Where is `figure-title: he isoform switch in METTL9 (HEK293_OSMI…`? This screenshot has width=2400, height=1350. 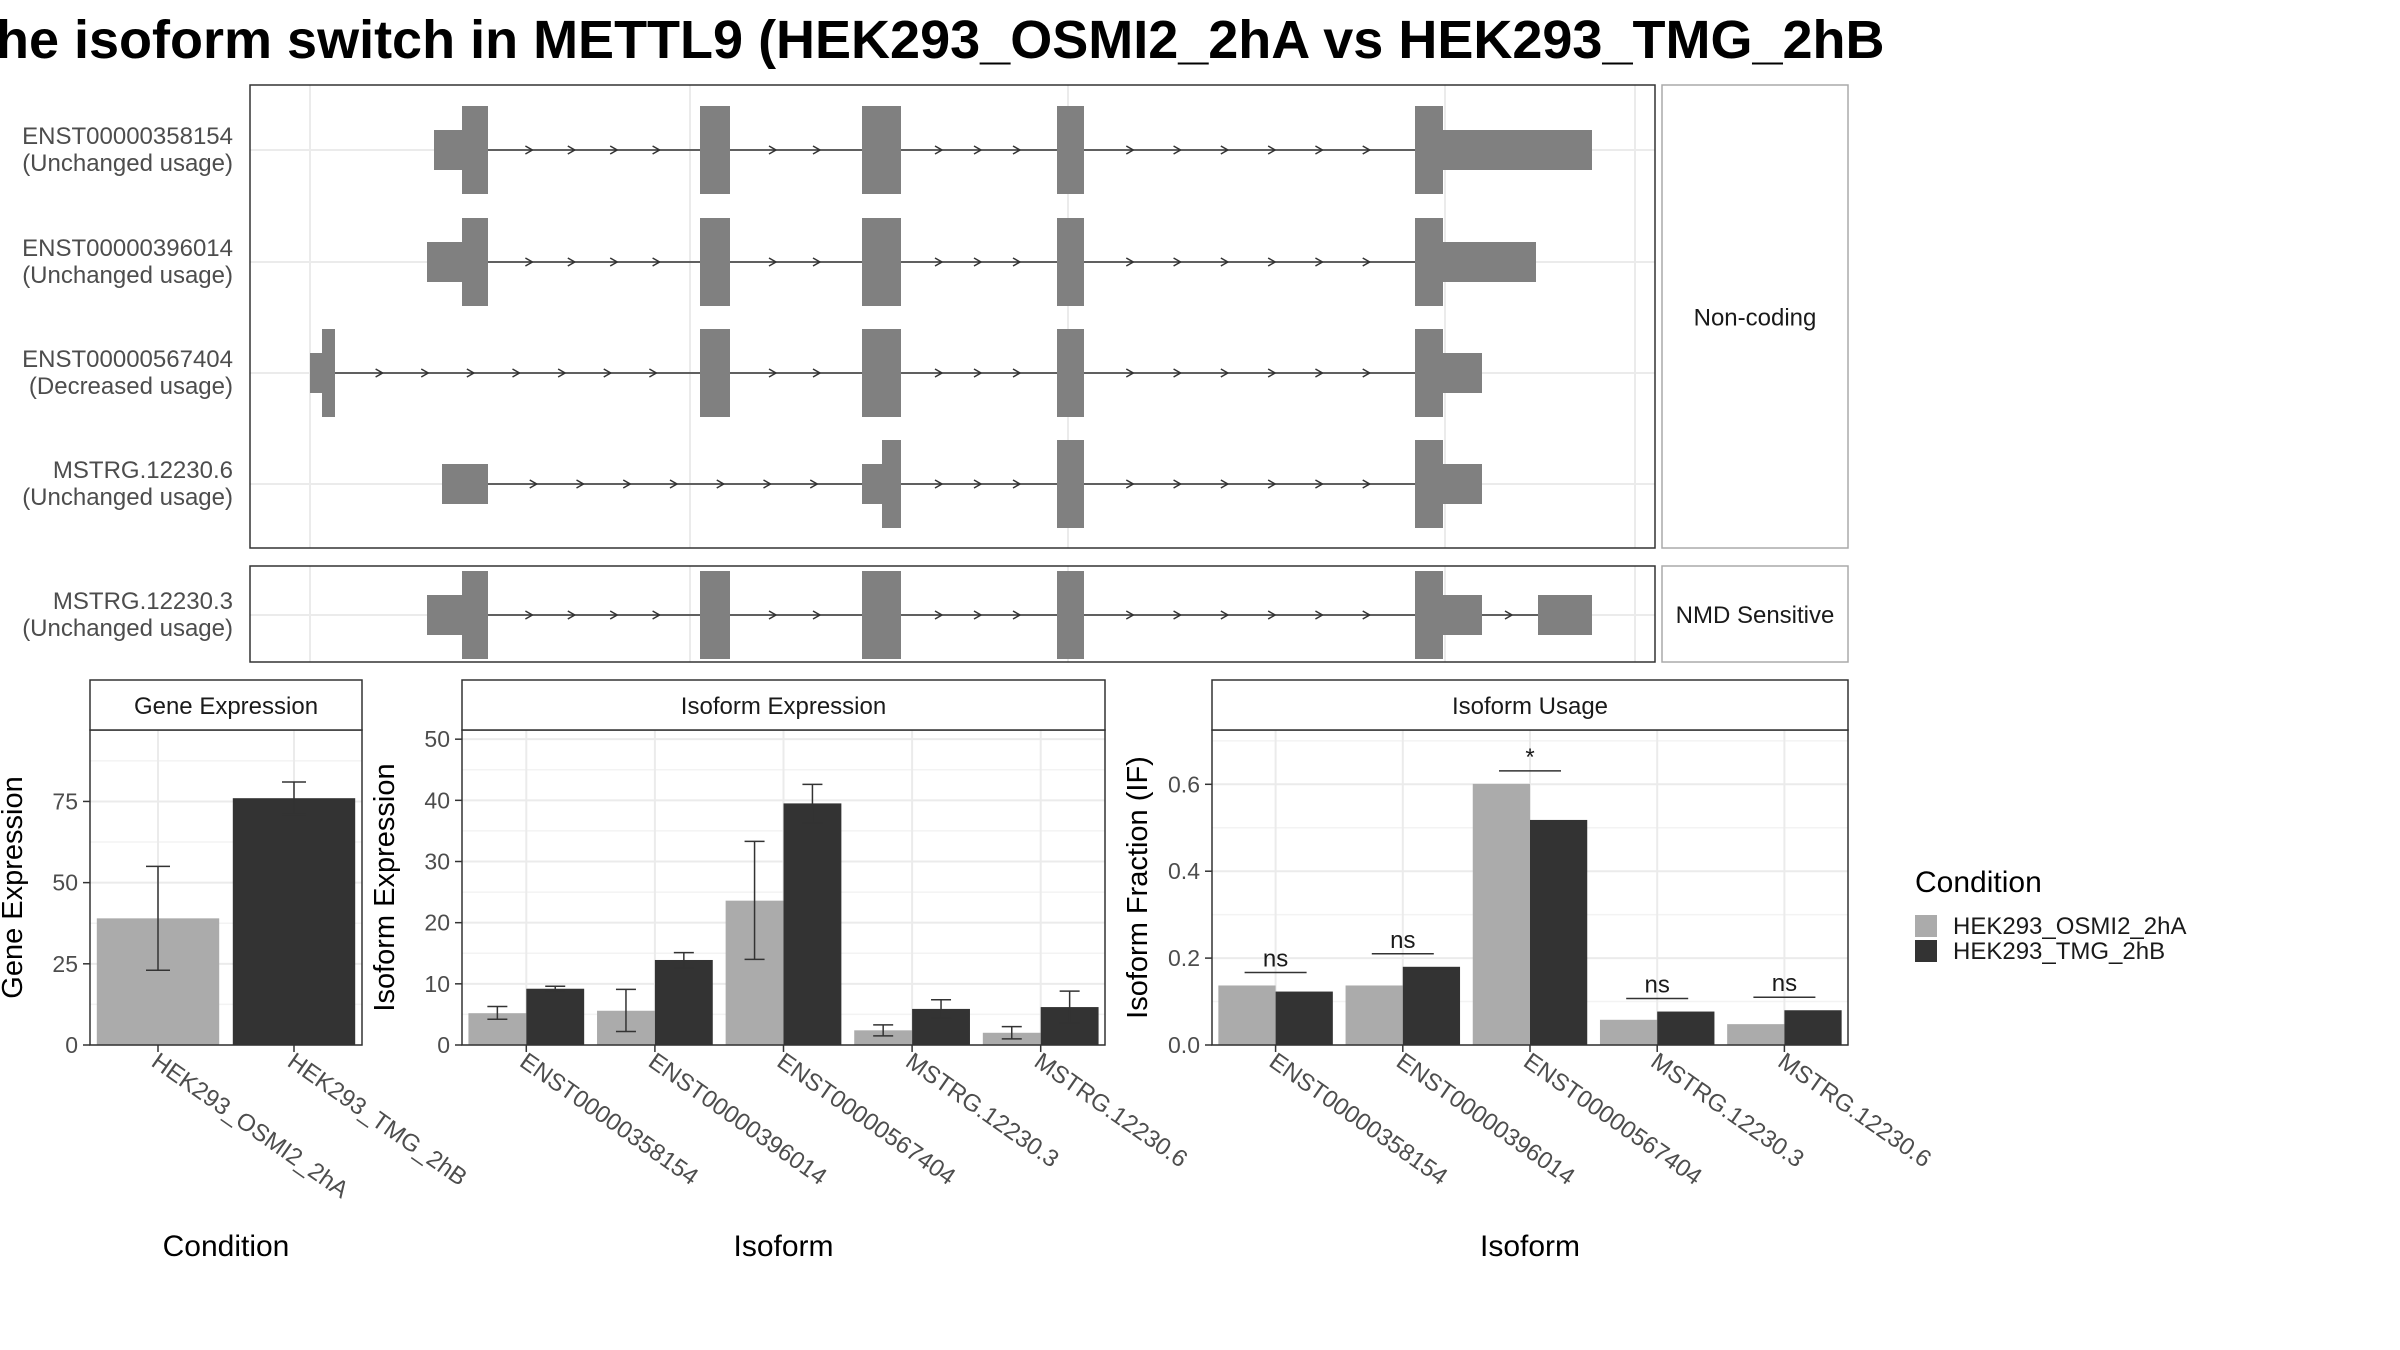
figure-title: he isoform switch in METTL9 (HEK293_OSMI… is located at coordinates (942, 40).